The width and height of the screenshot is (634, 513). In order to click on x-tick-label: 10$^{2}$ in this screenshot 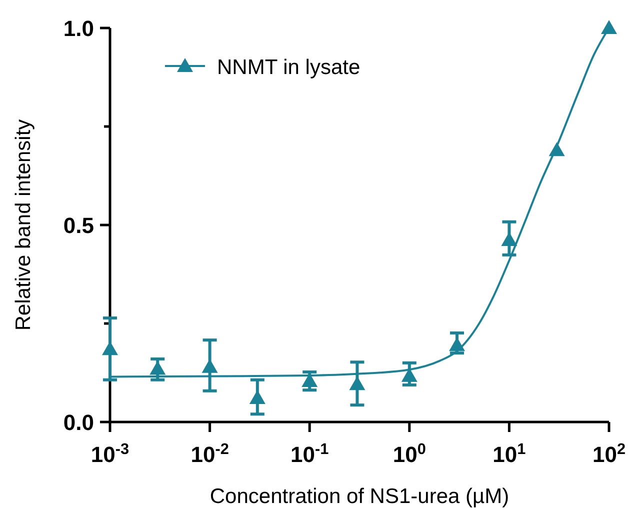, I will do `click(609, 453)`.